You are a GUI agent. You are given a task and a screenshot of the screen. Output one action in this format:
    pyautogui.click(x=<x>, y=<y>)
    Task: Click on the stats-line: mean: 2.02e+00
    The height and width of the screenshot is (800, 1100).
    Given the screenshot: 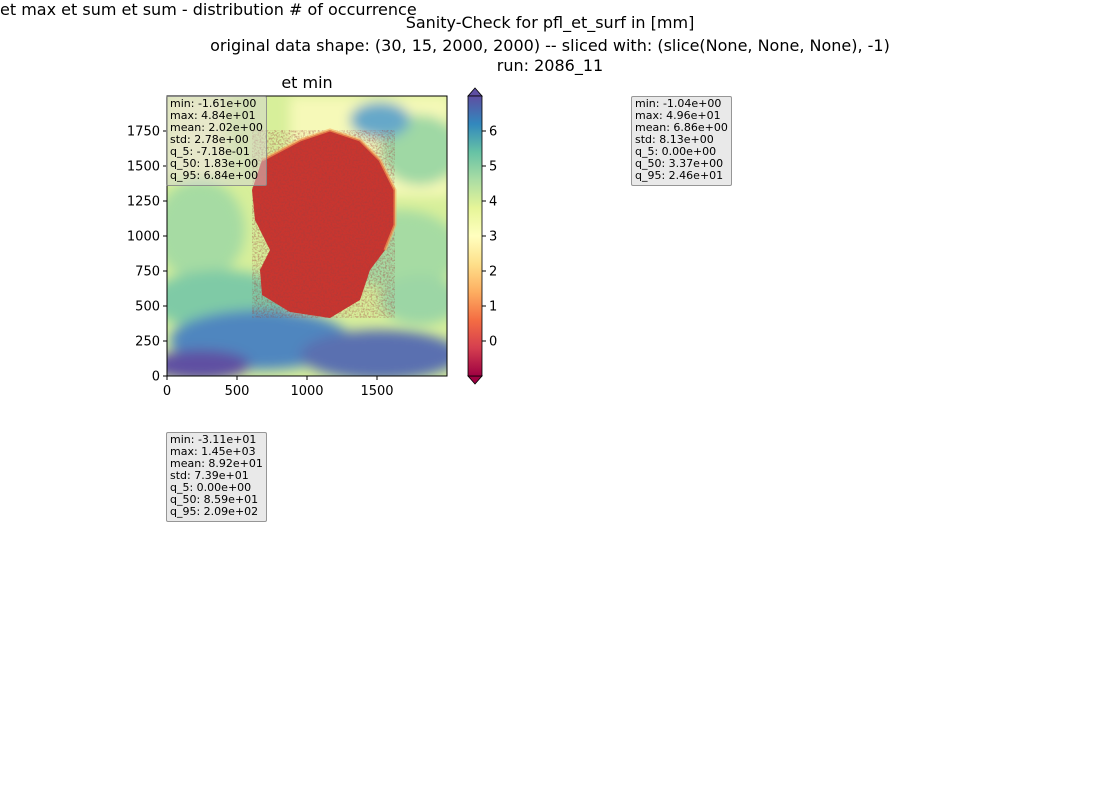 What is the action you would take?
    pyautogui.click(x=216, y=127)
    